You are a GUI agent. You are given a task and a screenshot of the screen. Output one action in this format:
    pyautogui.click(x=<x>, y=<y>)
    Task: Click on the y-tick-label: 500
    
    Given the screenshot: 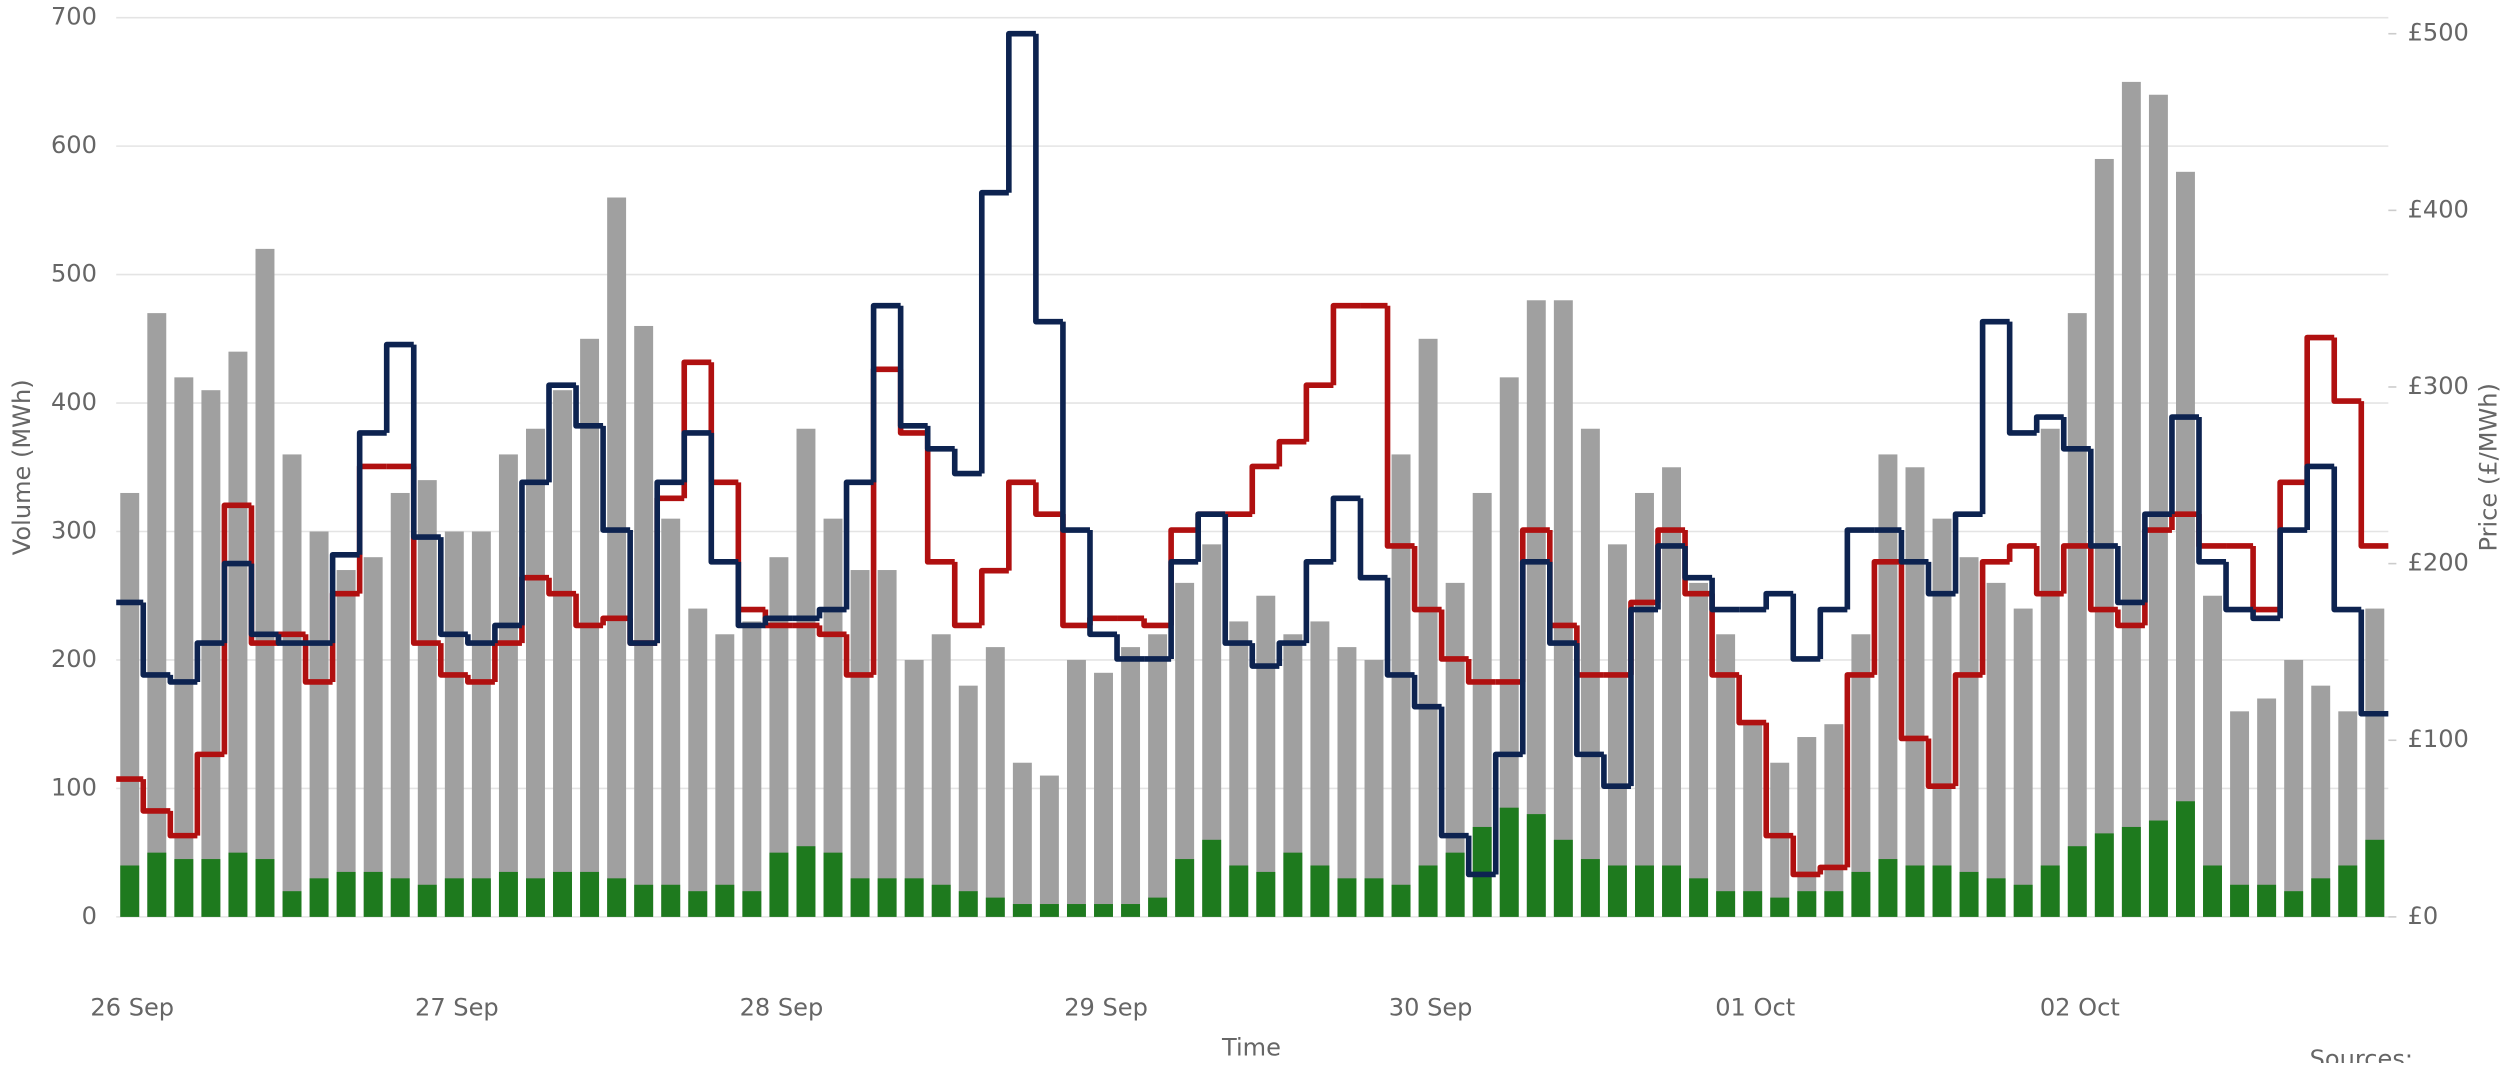 What is the action you would take?
    pyautogui.click(x=74, y=274)
    